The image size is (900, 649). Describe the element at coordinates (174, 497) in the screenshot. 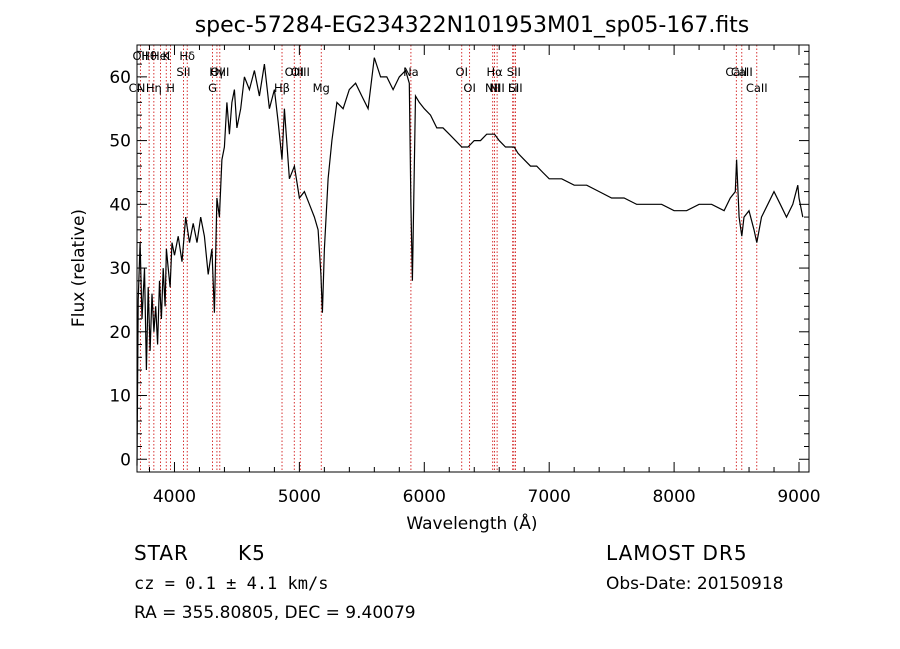

I see `x-tick-label: 4000` at that location.